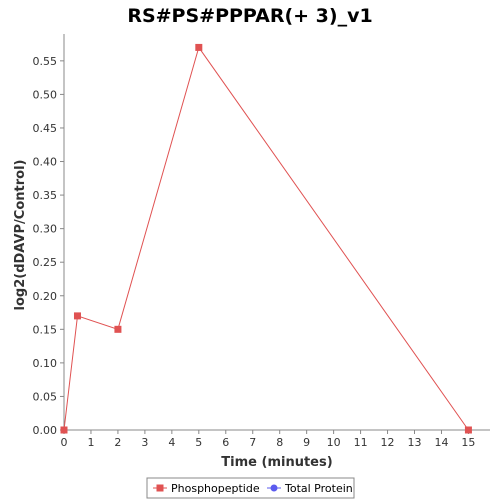  What do you see at coordinates (144, 442) in the screenshot?
I see `x-tick-label: 3` at bounding box center [144, 442].